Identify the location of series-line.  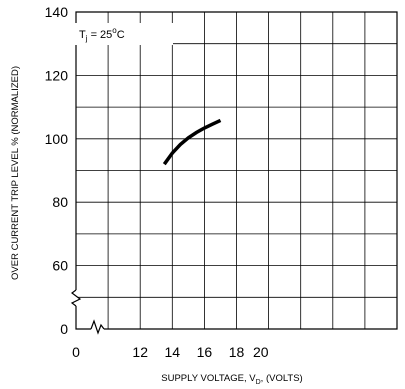
(192, 142).